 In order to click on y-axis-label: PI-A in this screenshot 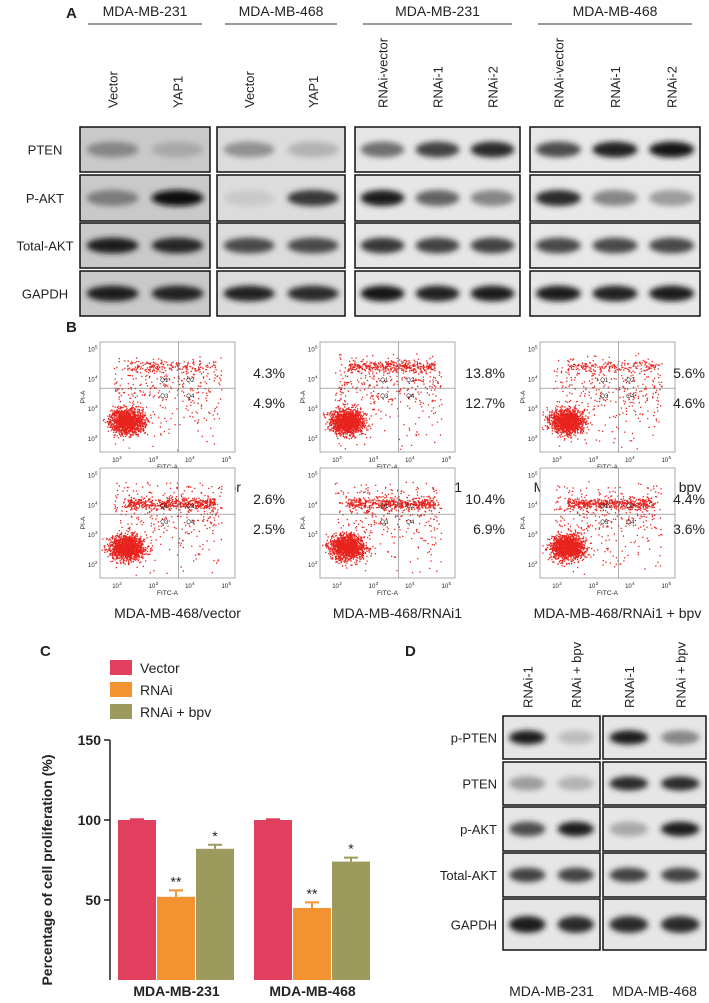, I will do `click(523, 522)`.